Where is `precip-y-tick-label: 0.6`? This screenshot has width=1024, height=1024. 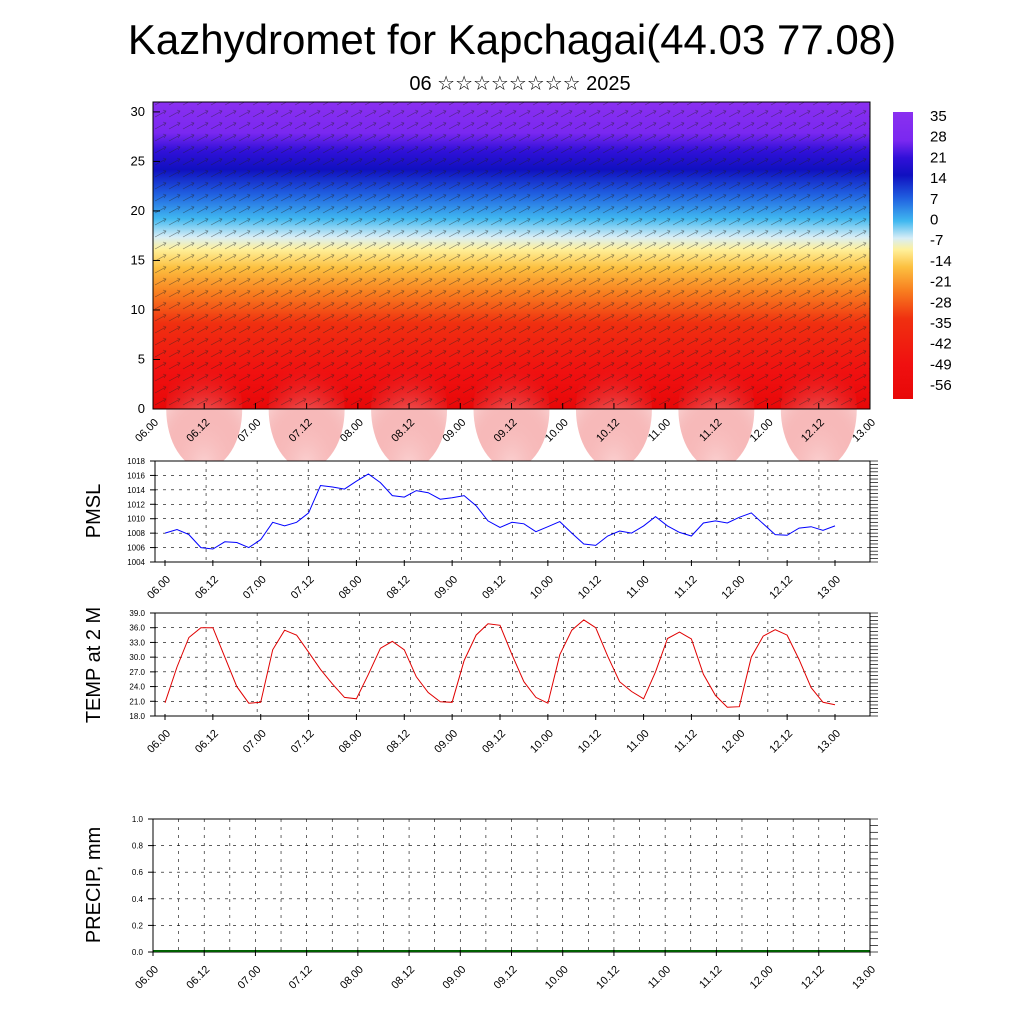 precip-y-tick-label: 0.6 is located at coordinates (138, 872).